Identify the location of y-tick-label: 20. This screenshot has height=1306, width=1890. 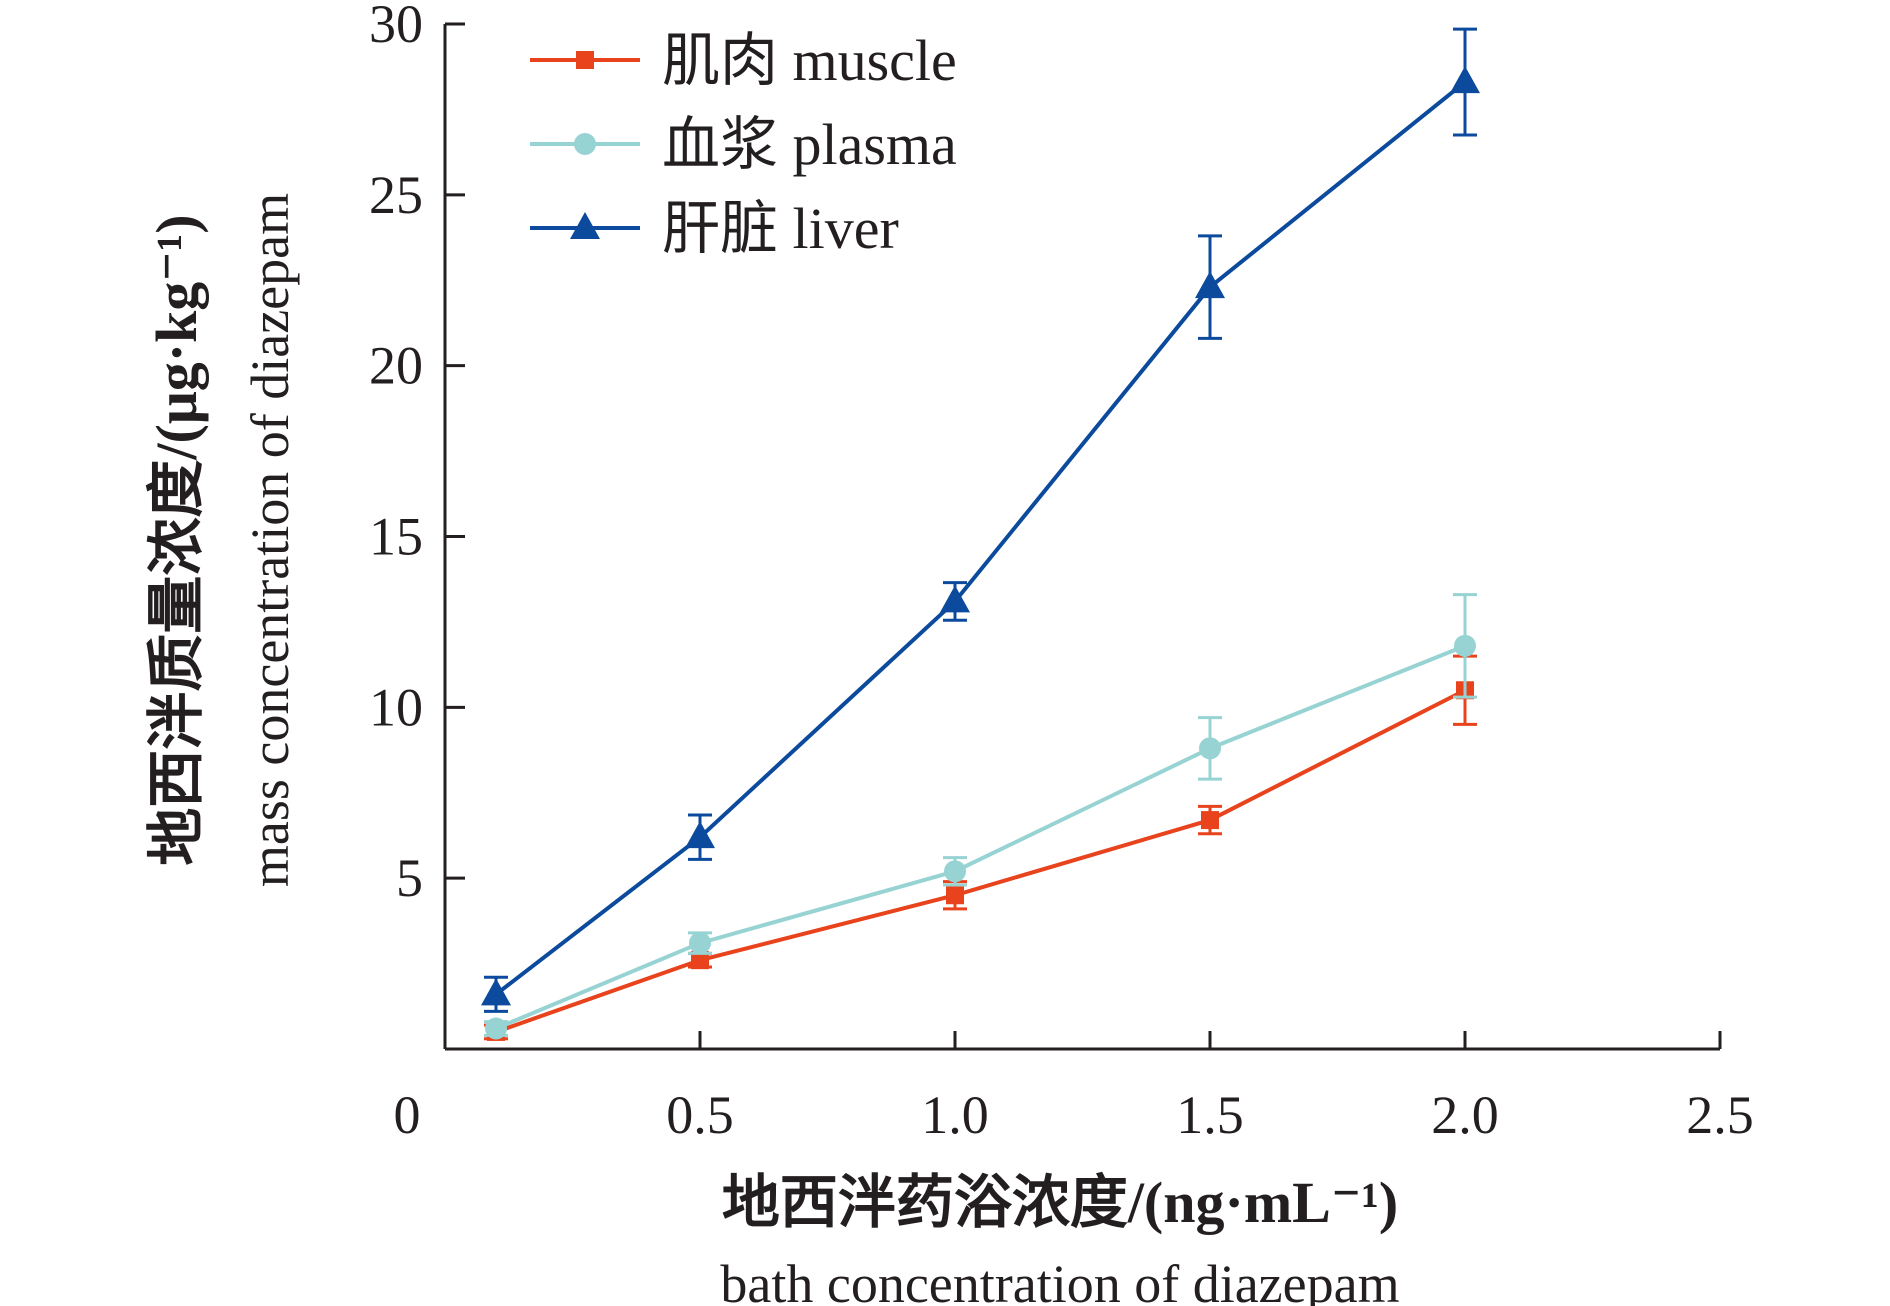
(396, 366).